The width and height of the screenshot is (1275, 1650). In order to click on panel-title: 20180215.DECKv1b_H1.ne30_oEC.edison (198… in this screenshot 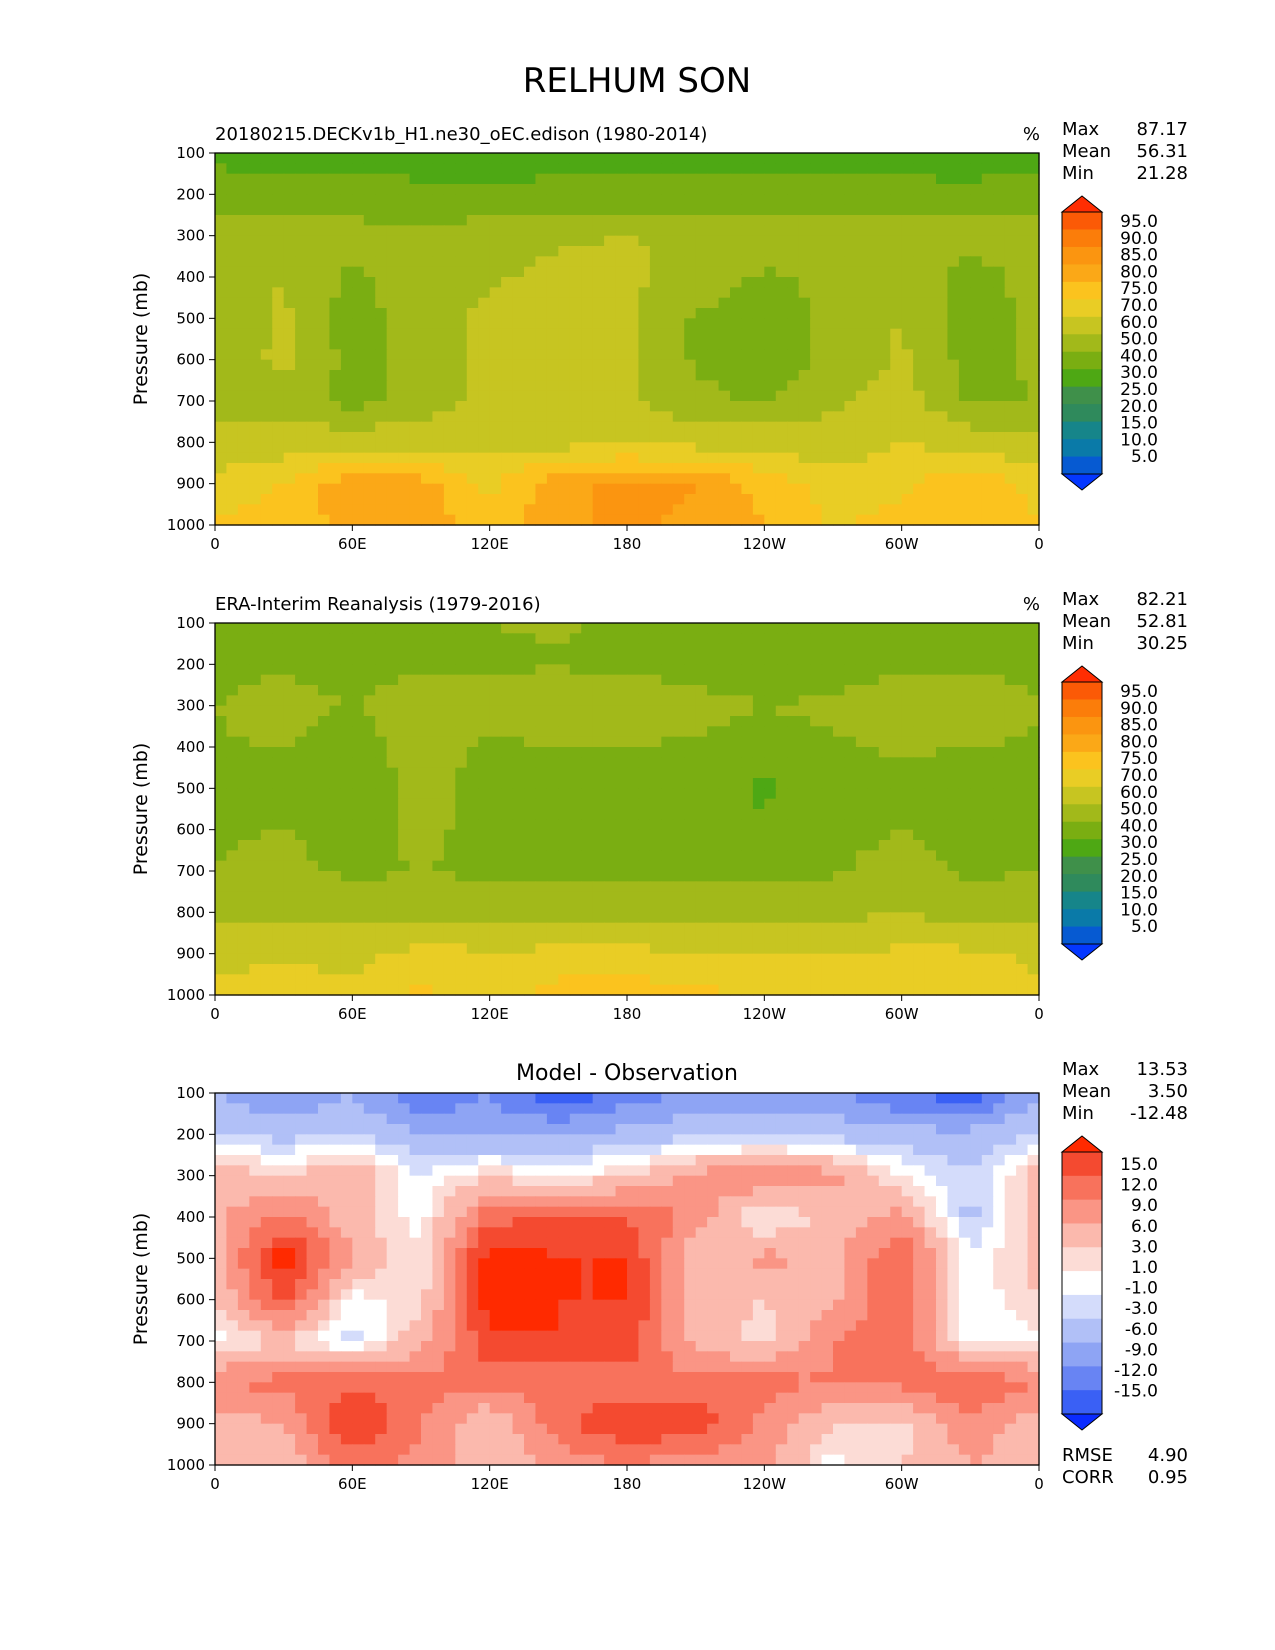, I will do `click(461, 134)`.